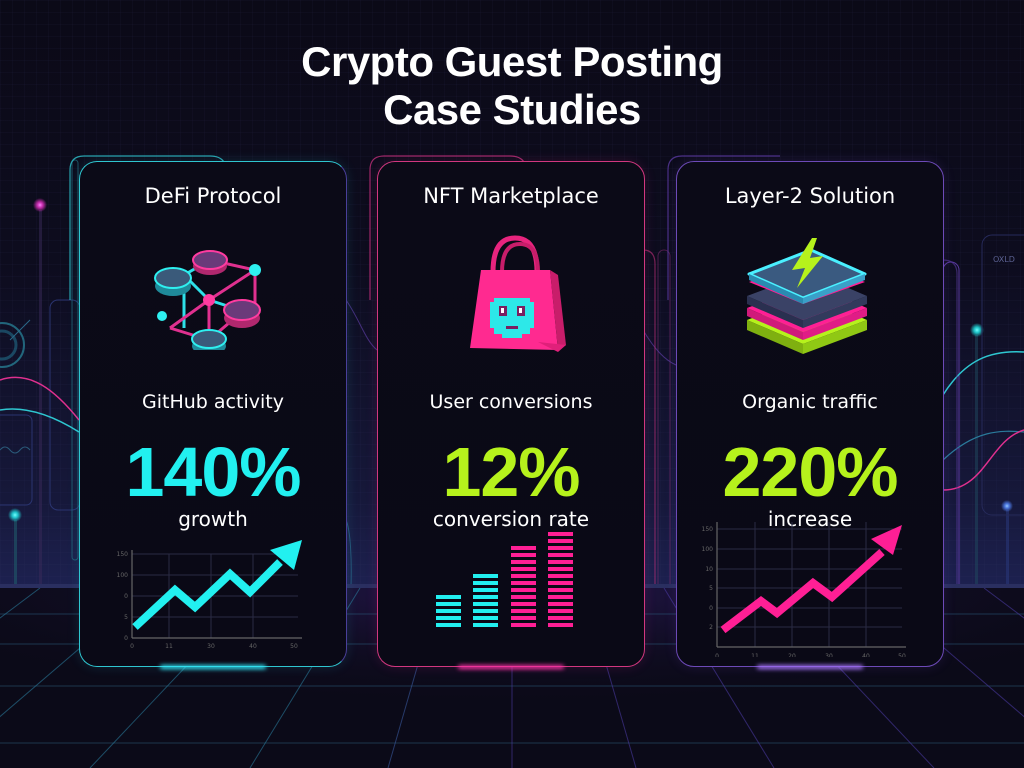  What do you see at coordinates (213, 196) in the screenshot?
I see `card-title: DeFi Protocol` at bounding box center [213, 196].